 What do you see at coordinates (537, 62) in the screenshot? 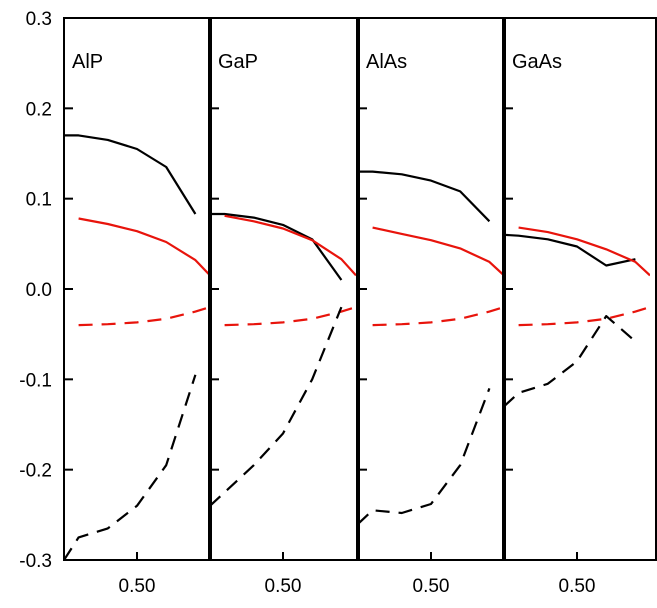
I see `panel-label: GaAs` at bounding box center [537, 62].